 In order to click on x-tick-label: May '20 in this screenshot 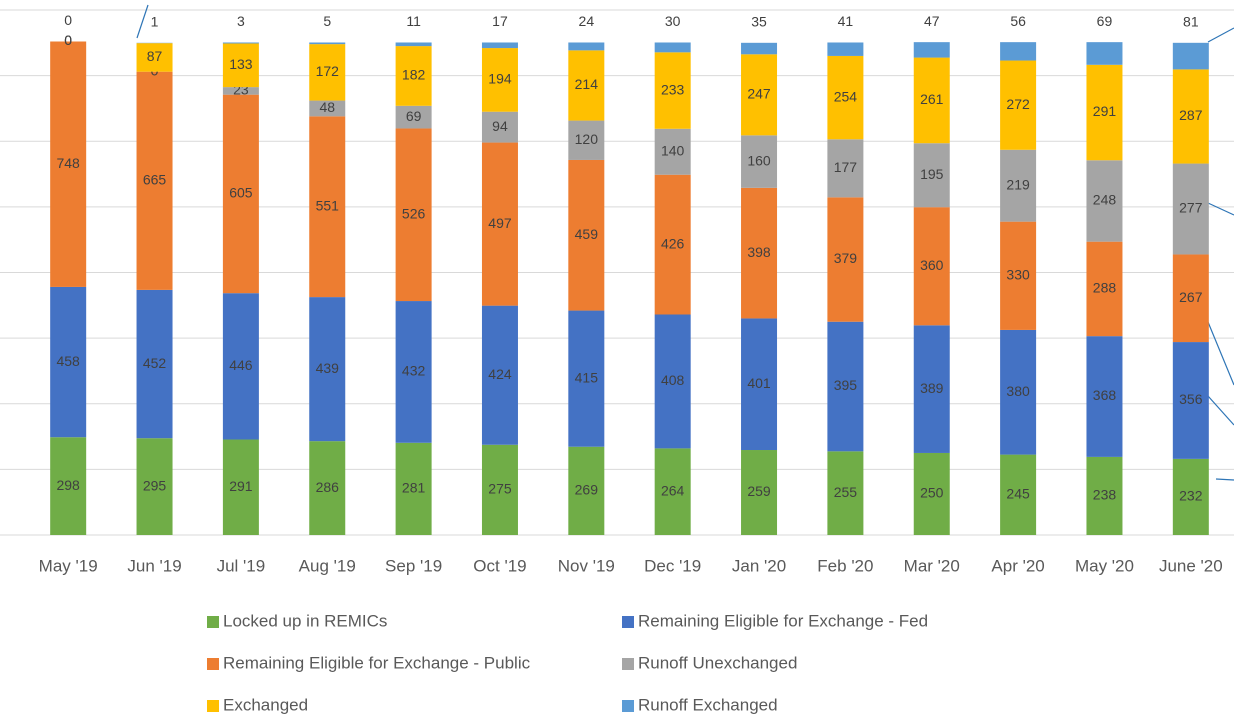, I will do `click(1104, 565)`.